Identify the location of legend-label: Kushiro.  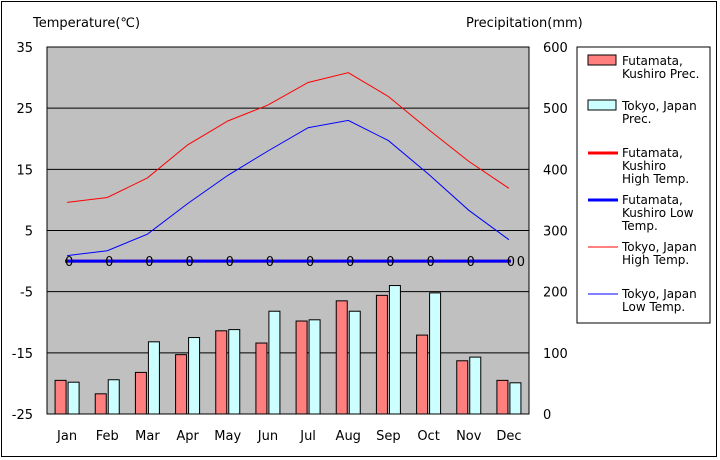
(644, 166).